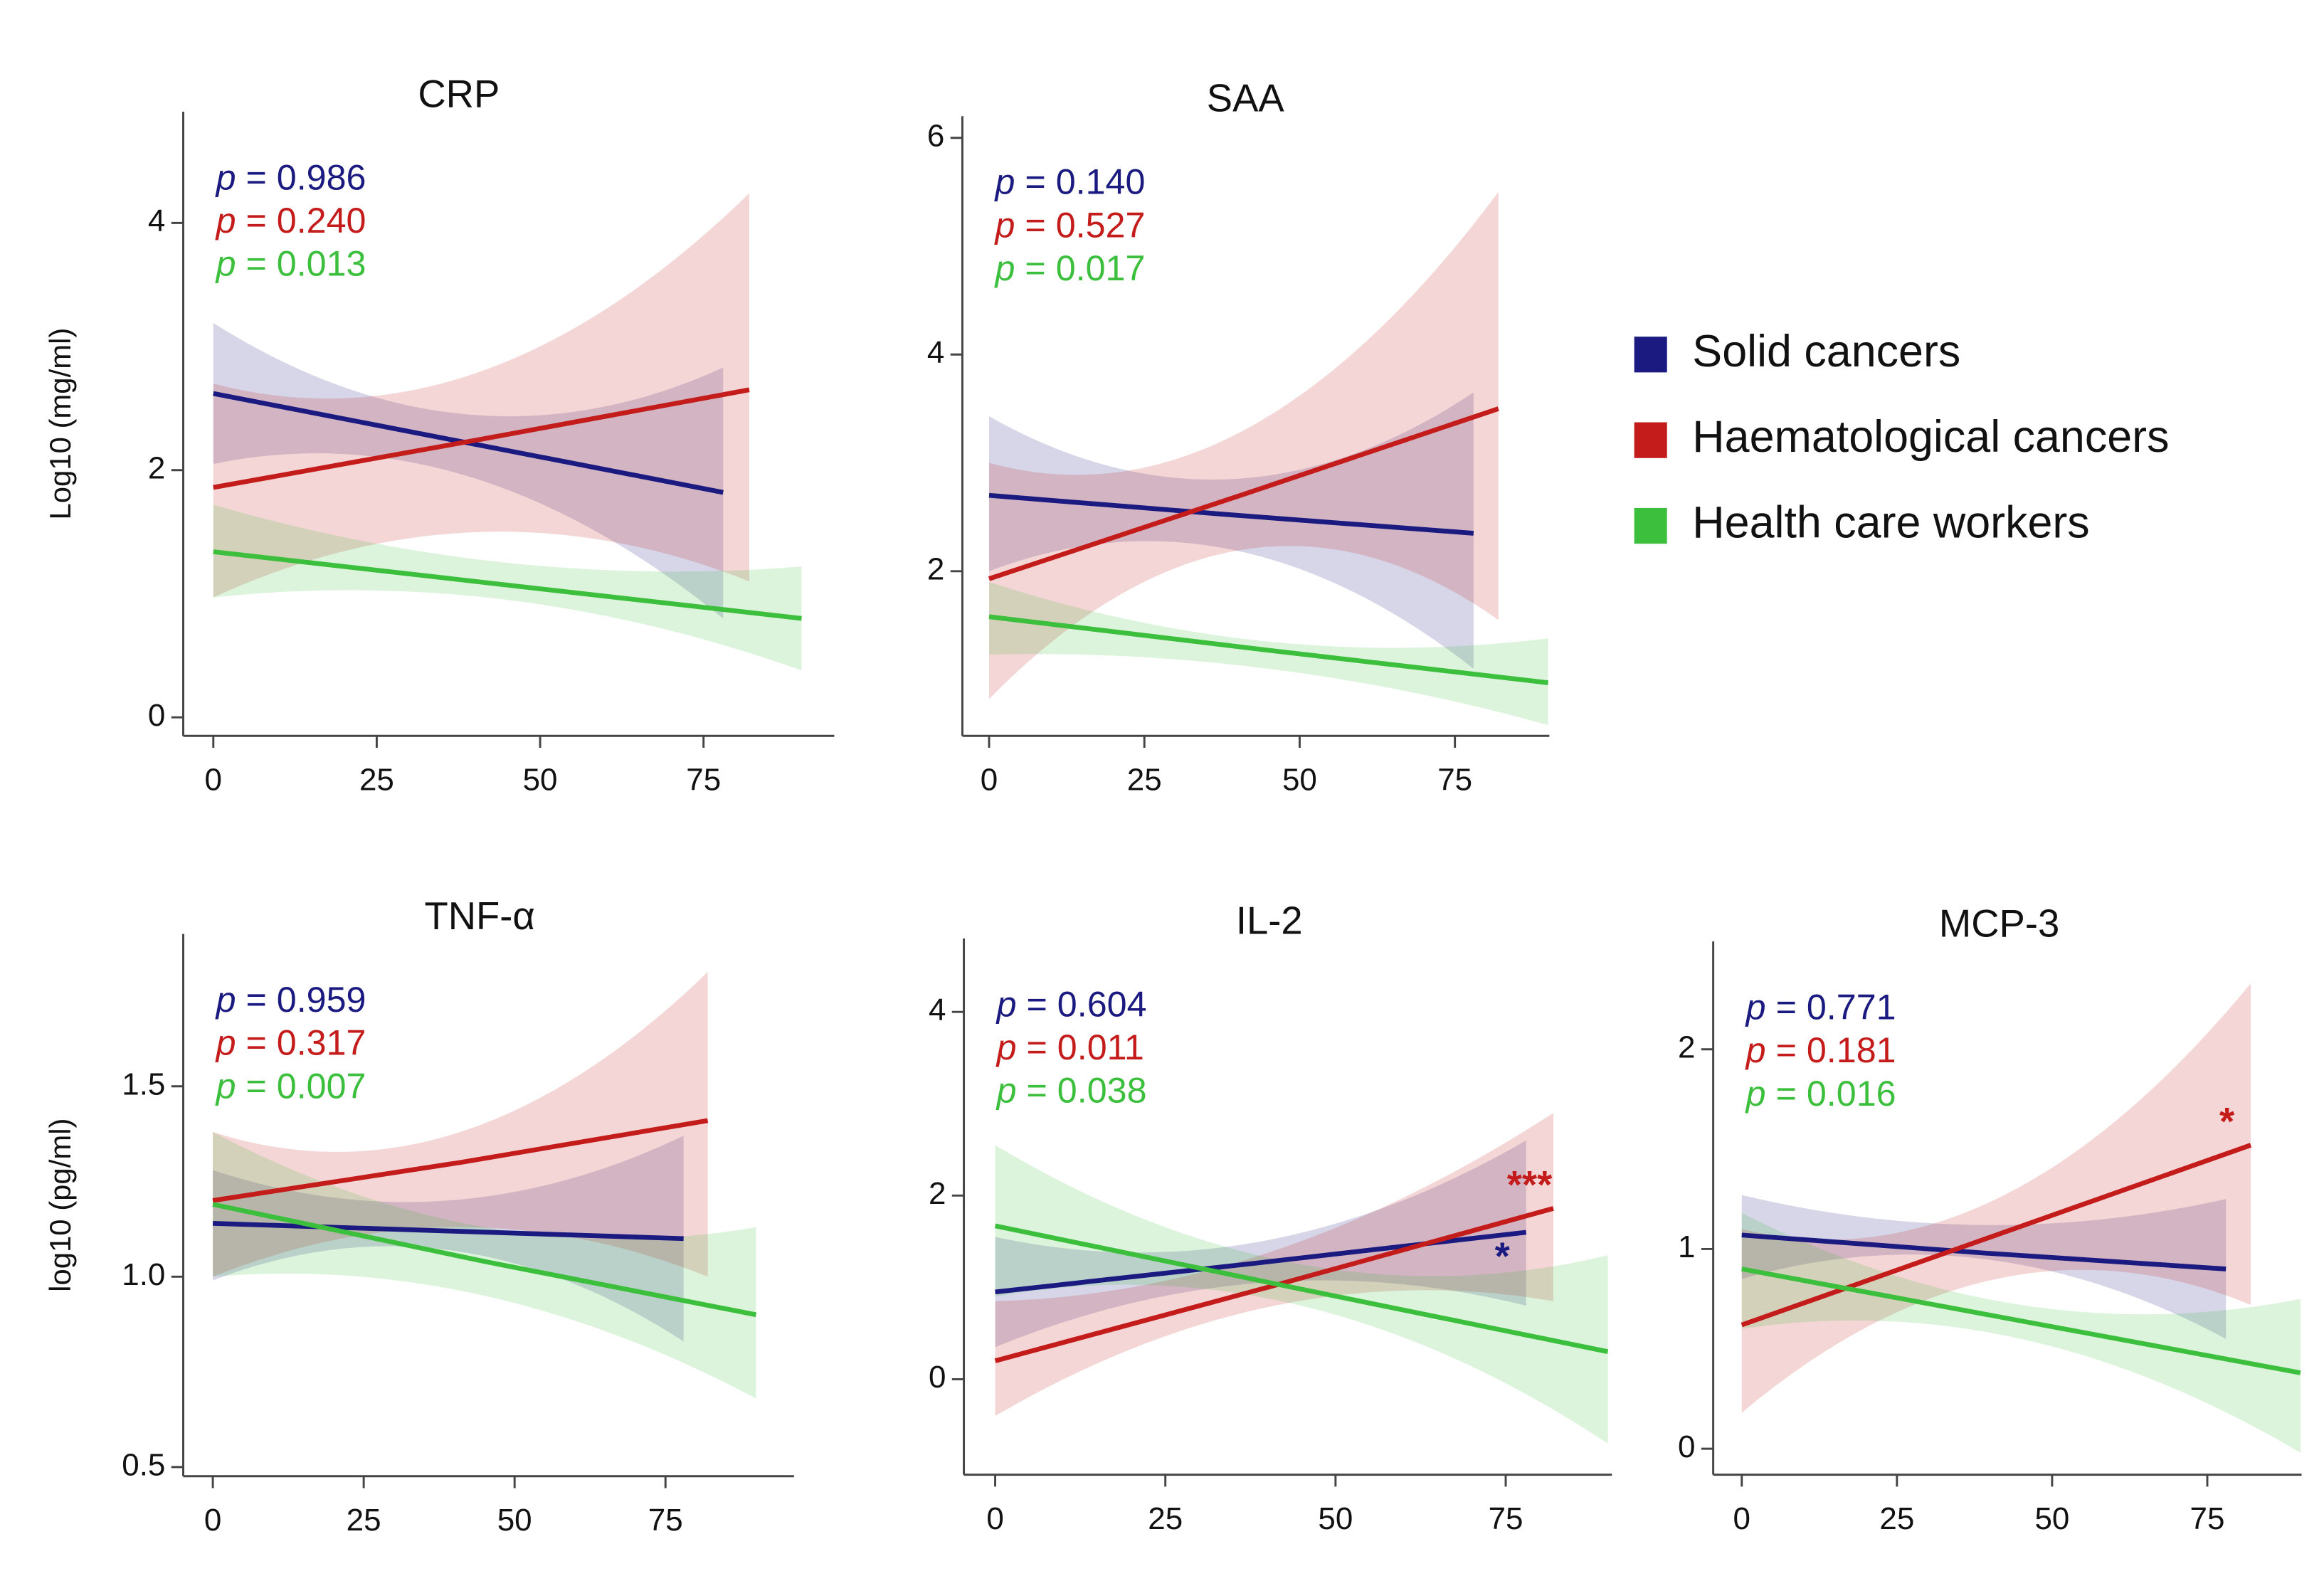  Describe the element at coordinates (1070, 182) in the screenshot. I see `p-value: p = 0.140` at that location.